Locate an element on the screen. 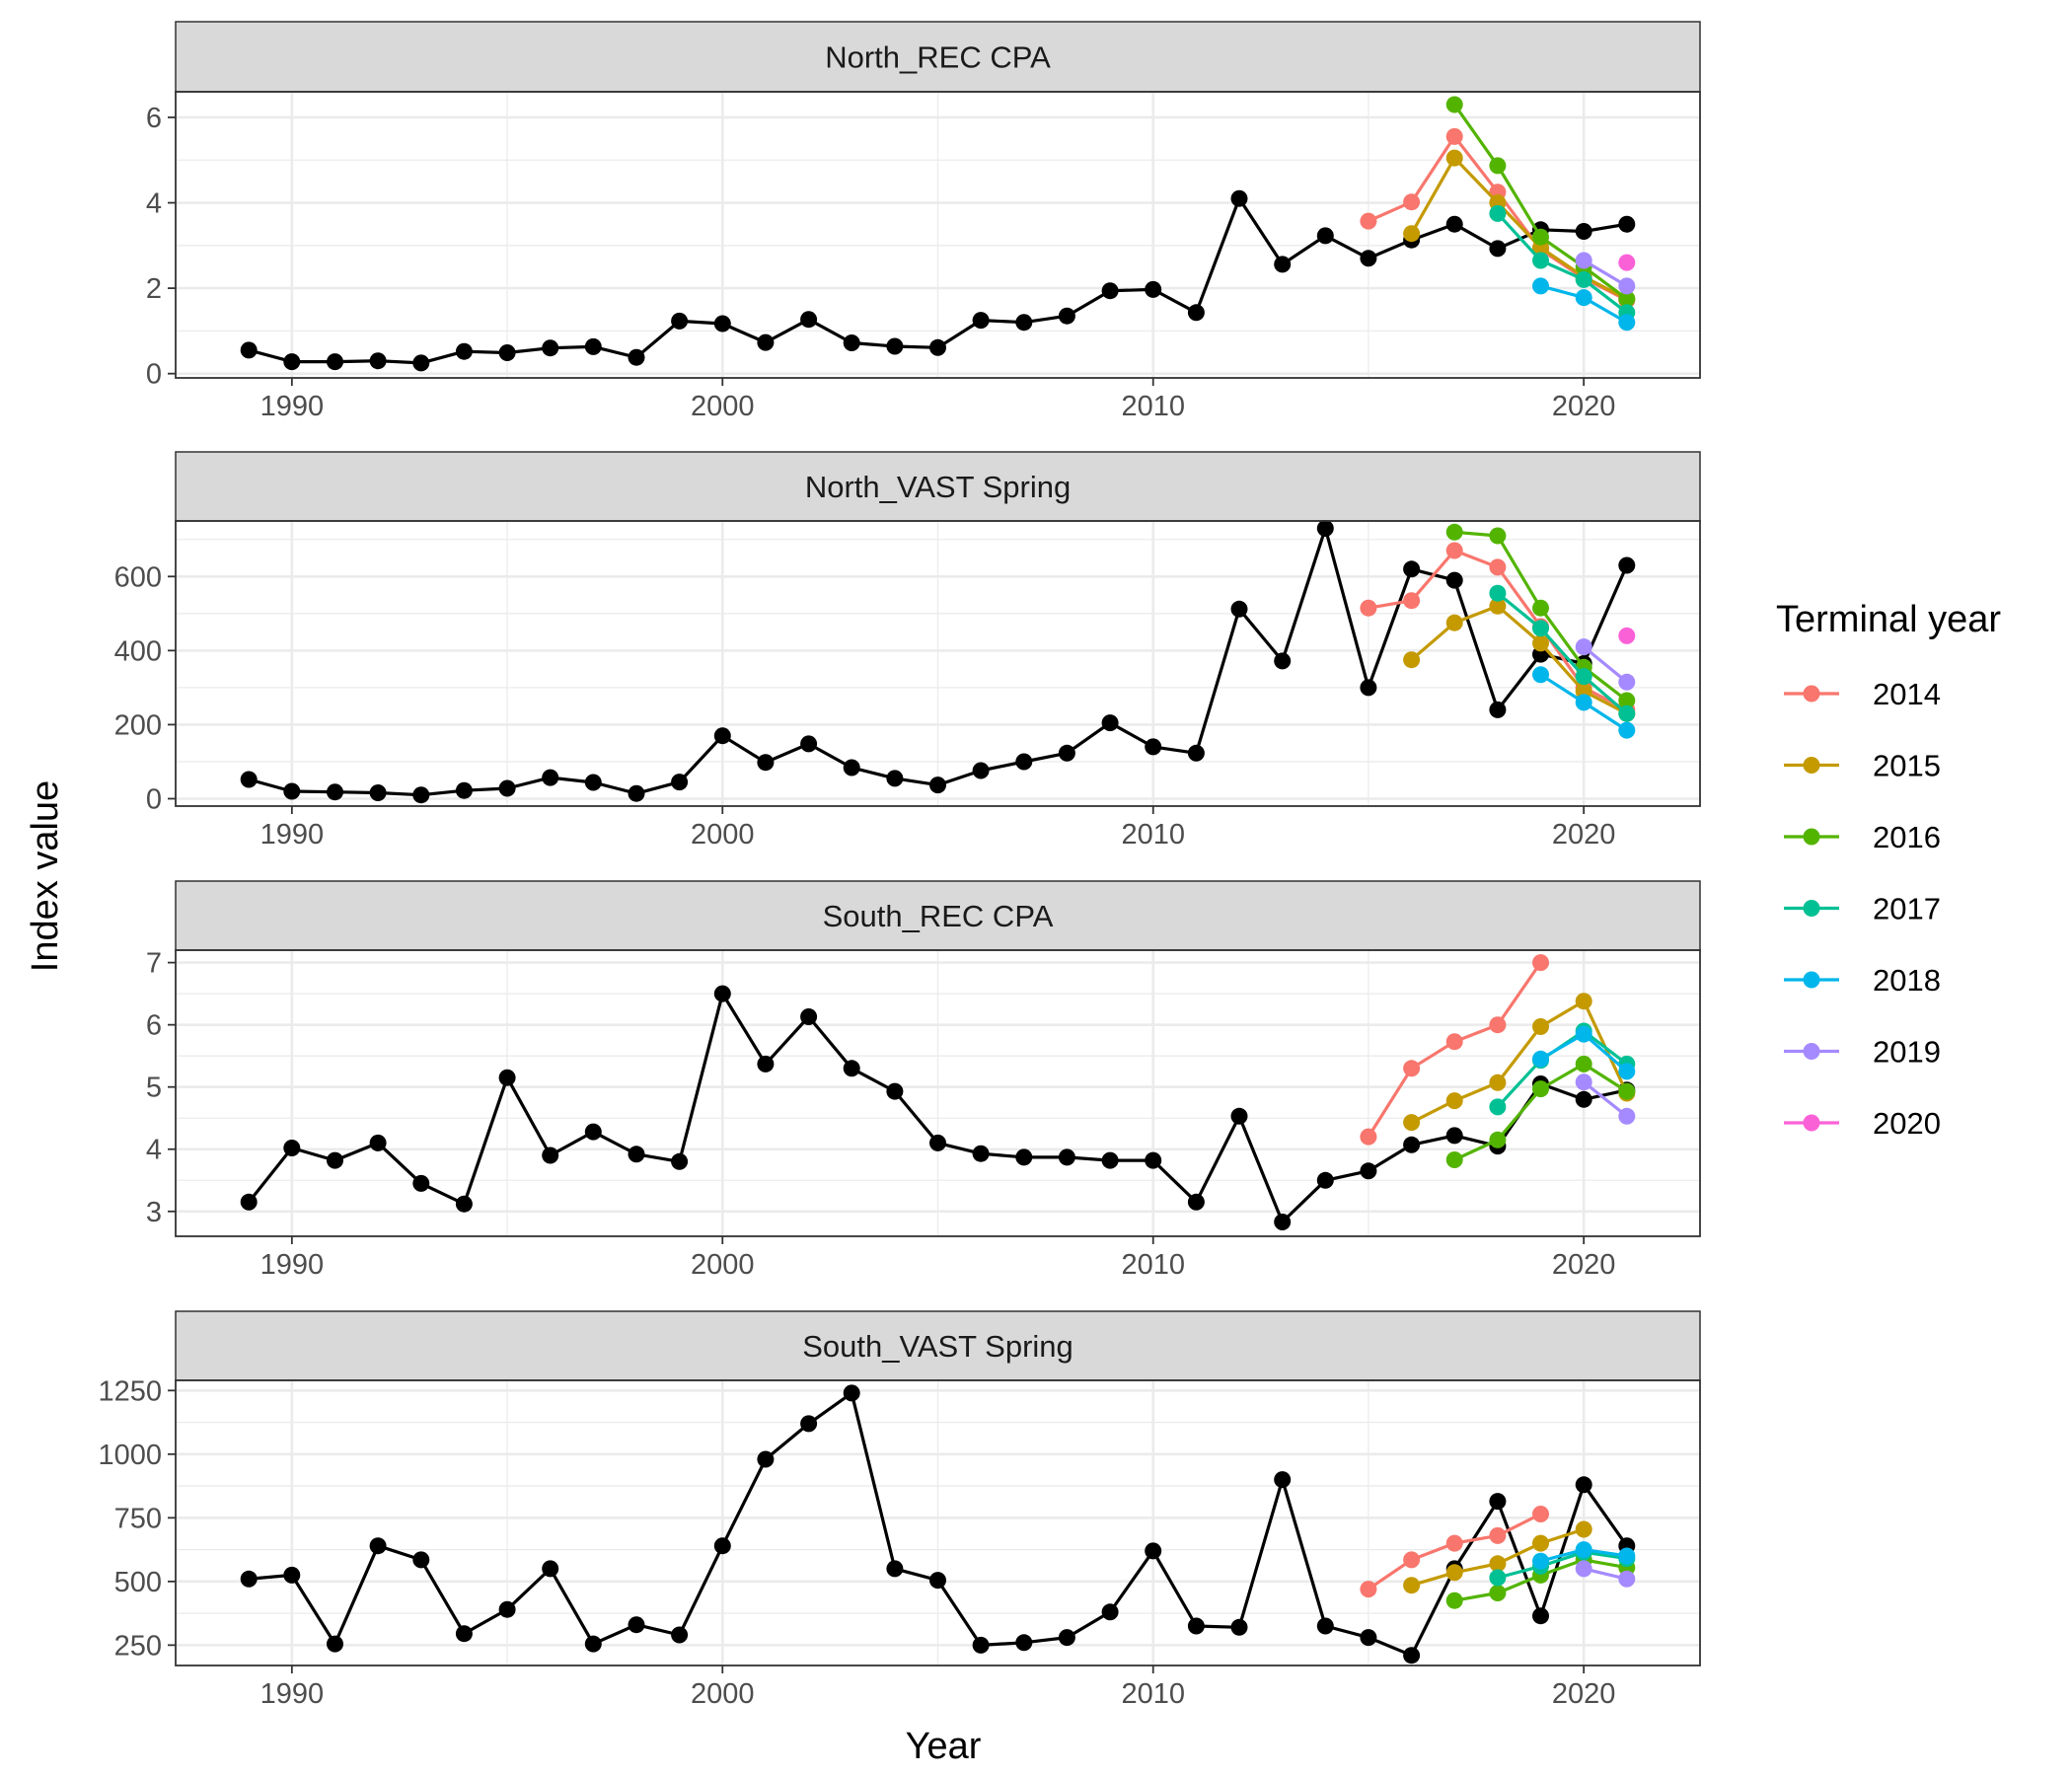  y-tick-label: 6 is located at coordinates (154, 1026).